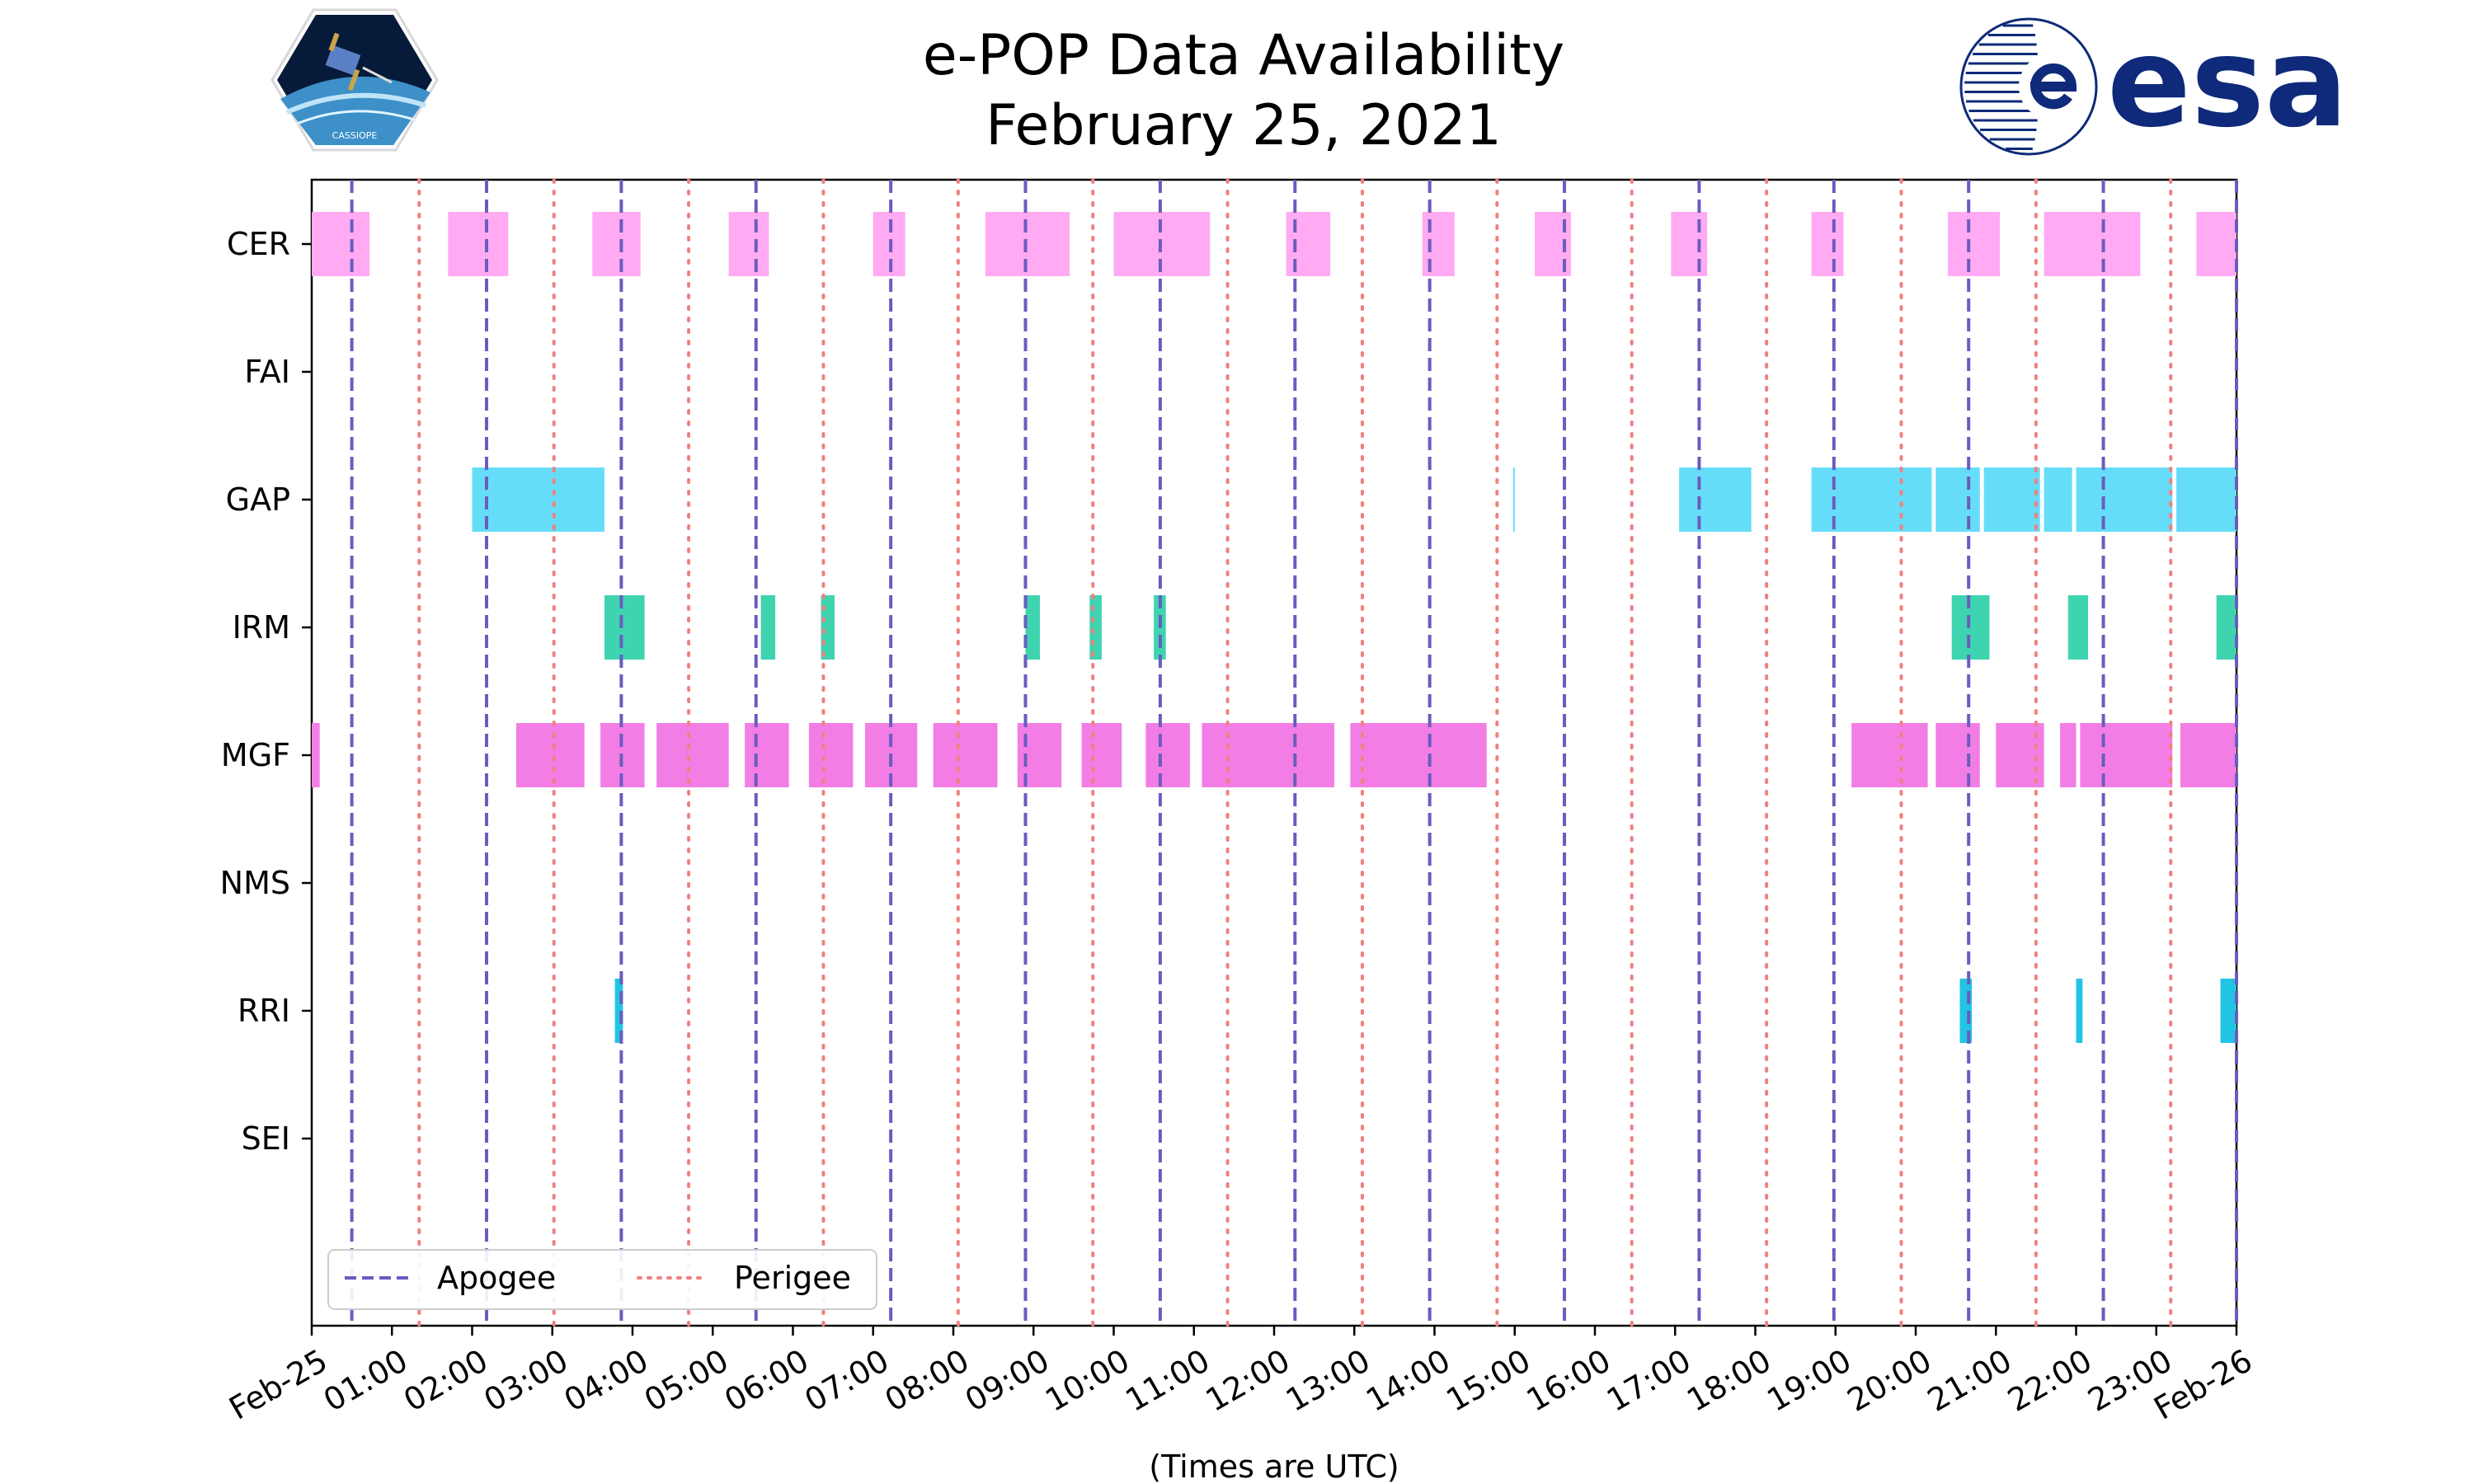 Image resolution: width=2474 pixels, height=1484 pixels. What do you see at coordinates (1248, 1380) in the screenshot?
I see `x-tick-label-12: 12:00` at bounding box center [1248, 1380].